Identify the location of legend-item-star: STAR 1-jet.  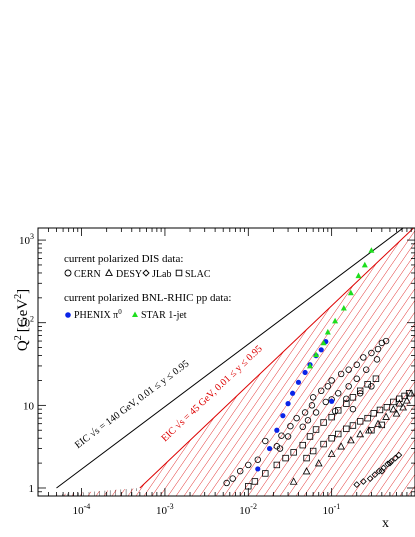
(159, 315).